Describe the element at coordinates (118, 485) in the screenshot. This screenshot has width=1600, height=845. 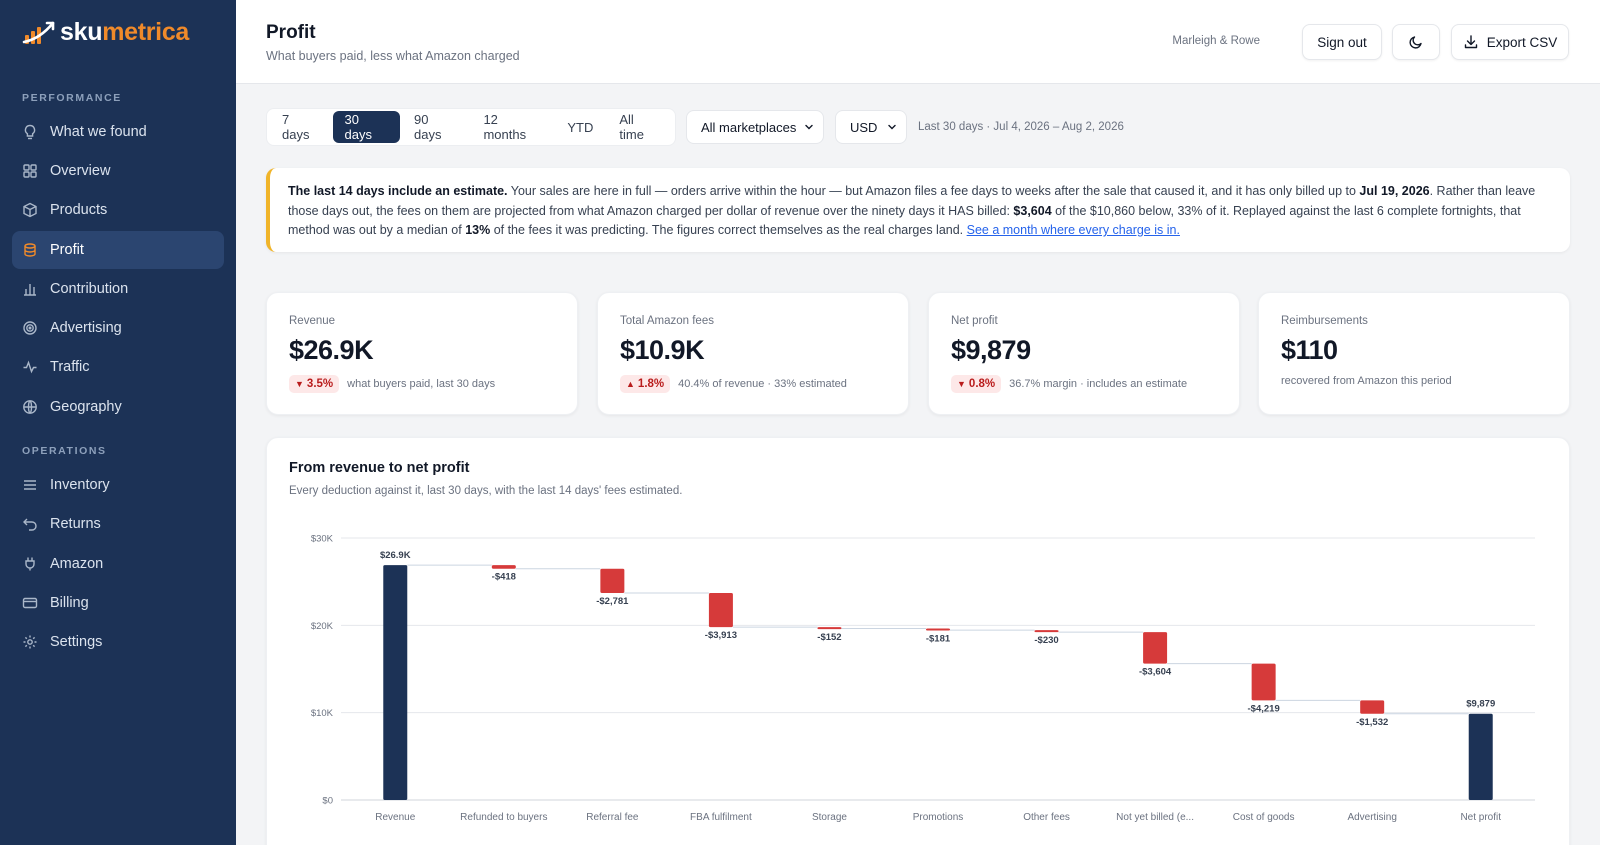
I see `sidebar-item-inventory: Inventory` at that location.